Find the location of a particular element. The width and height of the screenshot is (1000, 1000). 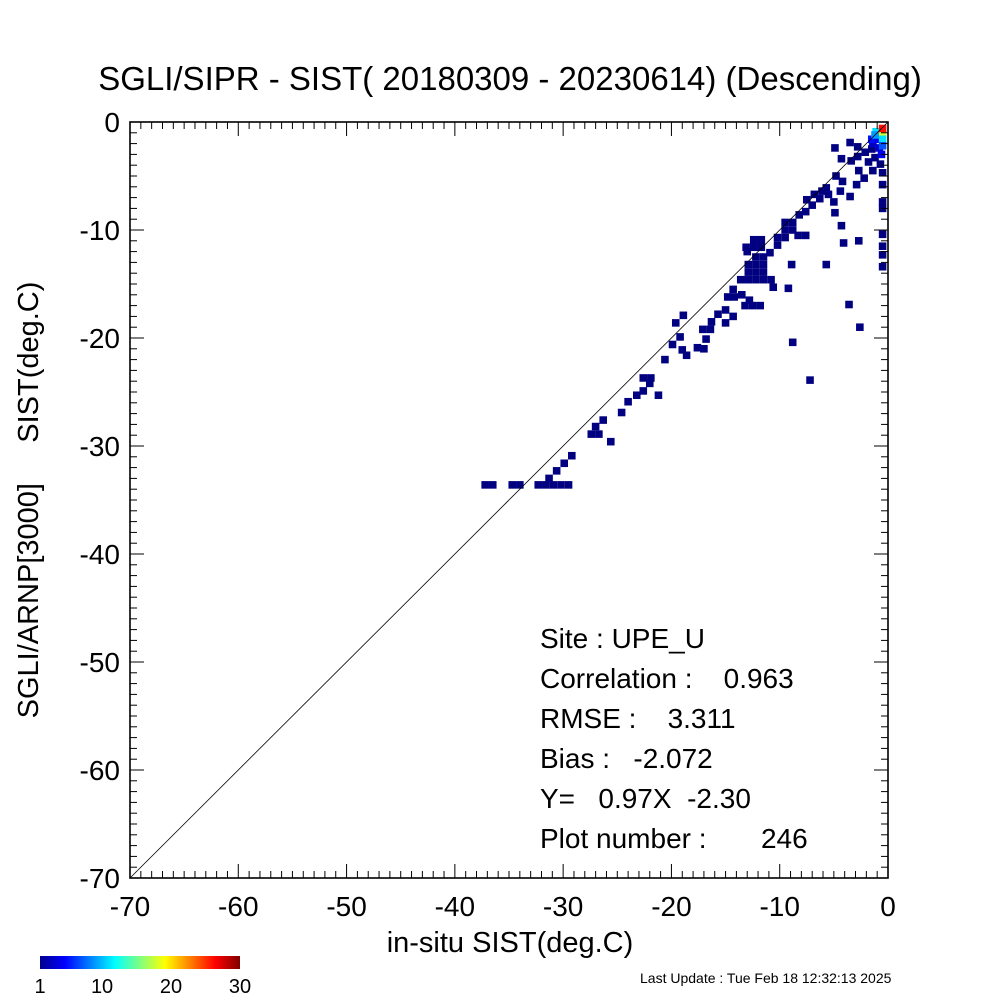

y-tick-label: -50 is located at coordinates (100, 662).